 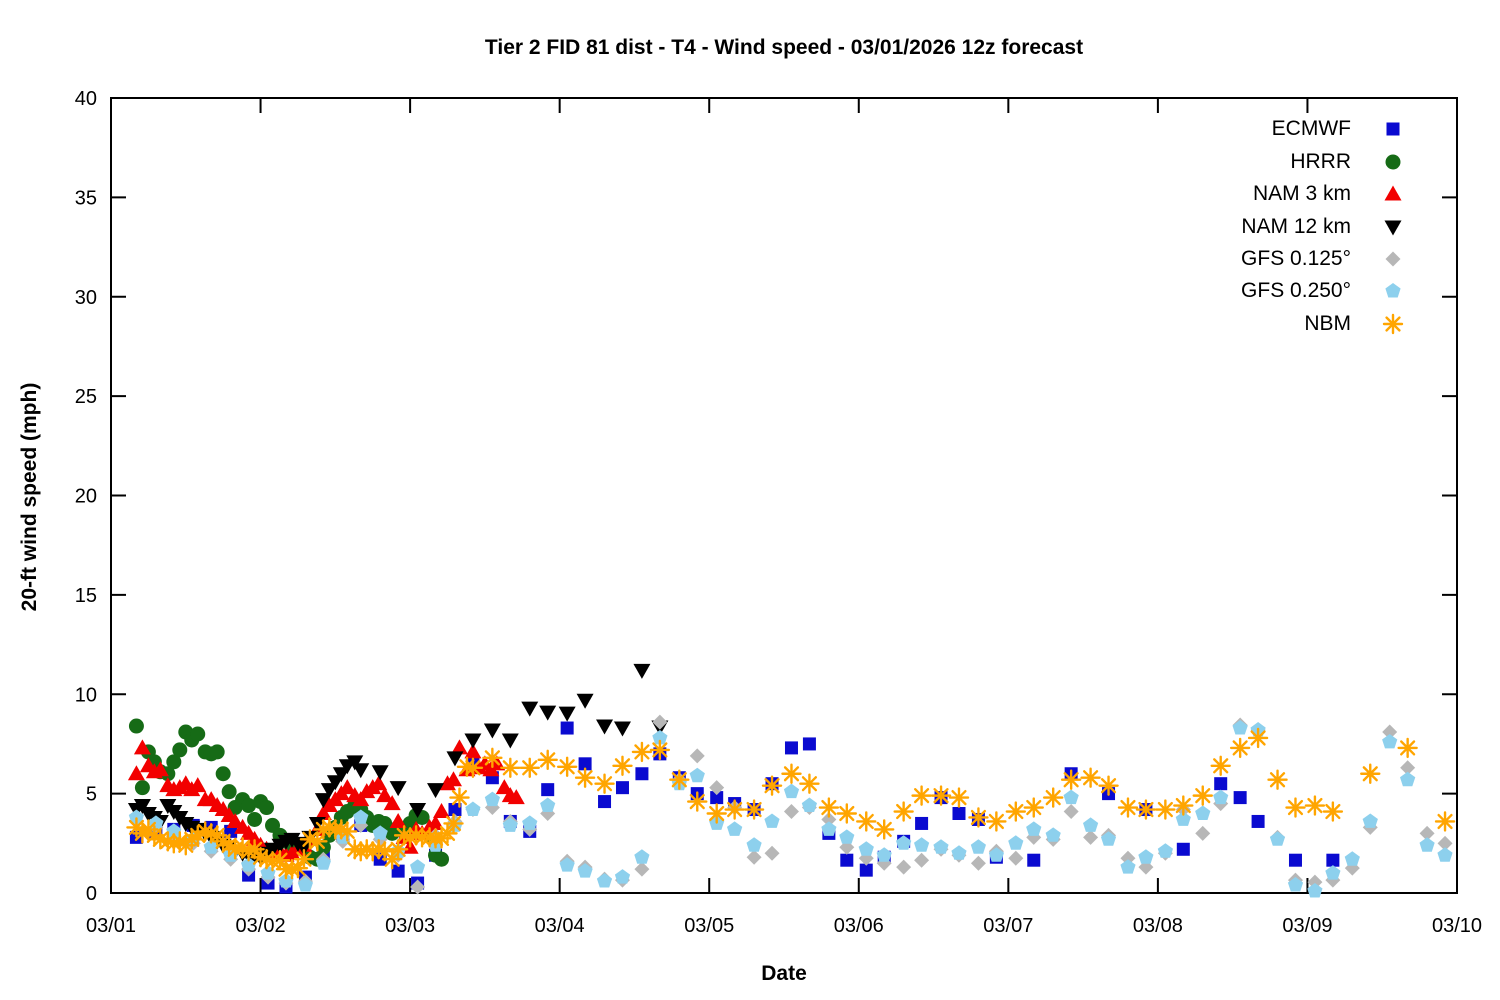 I want to click on ecmwf-marker-icon, so click(x=1393, y=129).